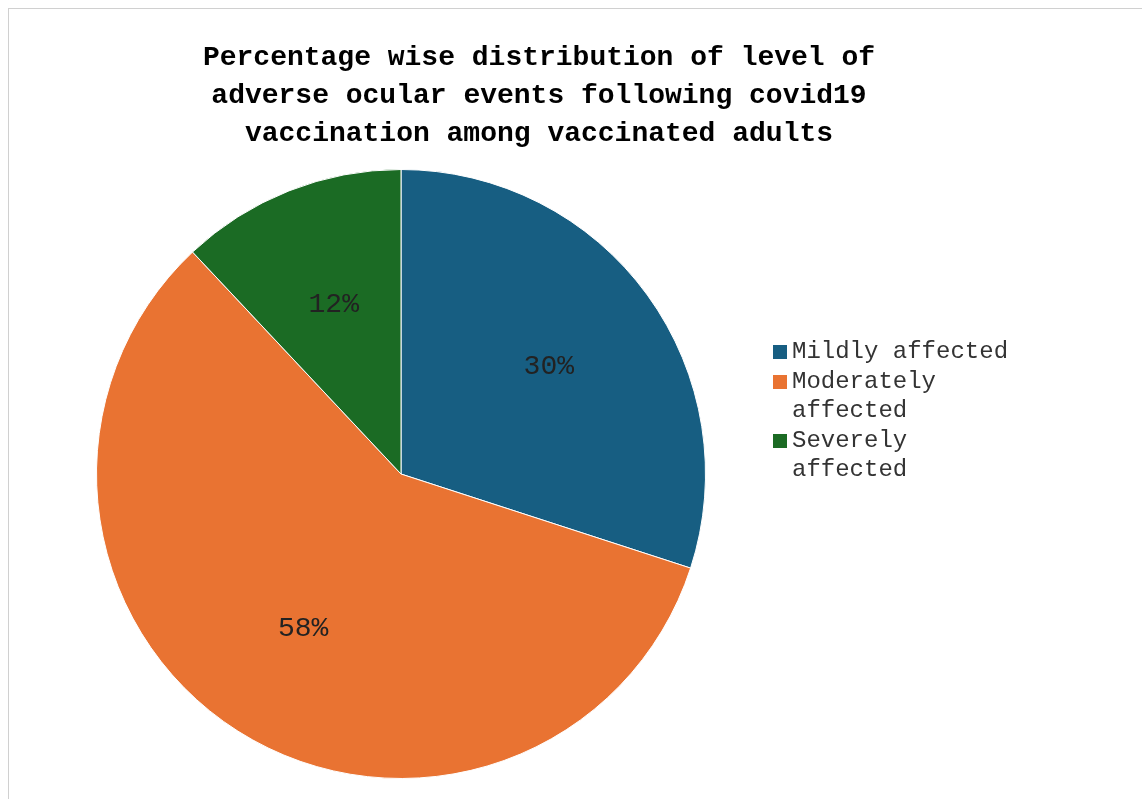 This screenshot has height=799, width=1142. I want to click on legend-label: Severely affected, so click(850, 455).